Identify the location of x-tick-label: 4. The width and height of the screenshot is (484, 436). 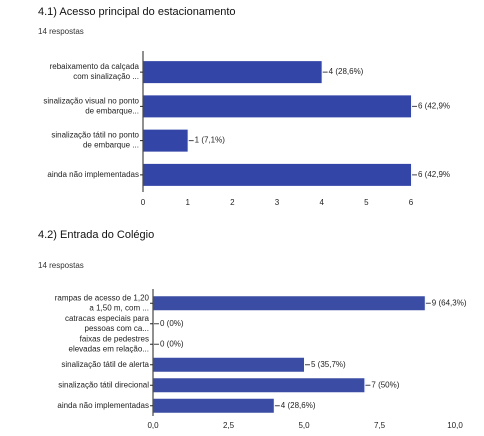
(321, 202).